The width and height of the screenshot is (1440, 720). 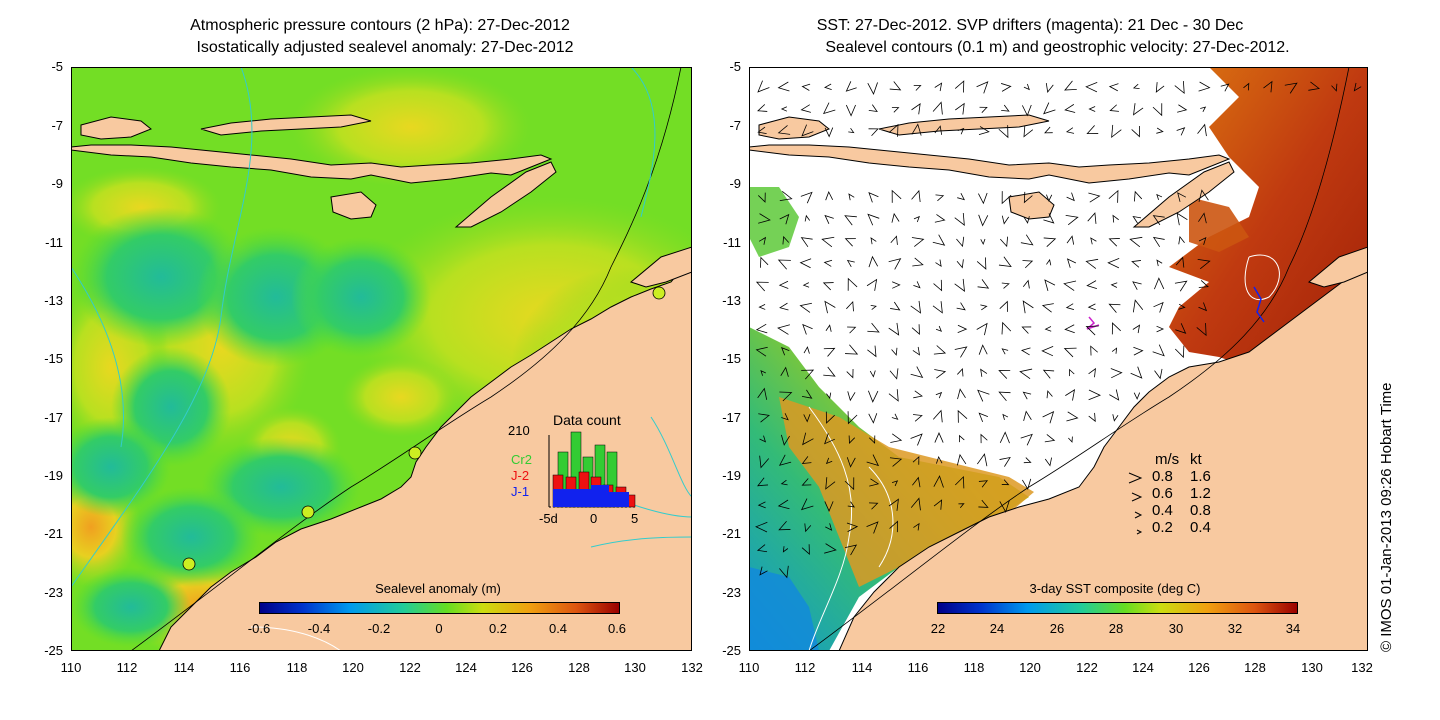 What do you see at coordinates (505, 194) in the screenshot?
I see `timor-island` at bounding box center [505, 194].